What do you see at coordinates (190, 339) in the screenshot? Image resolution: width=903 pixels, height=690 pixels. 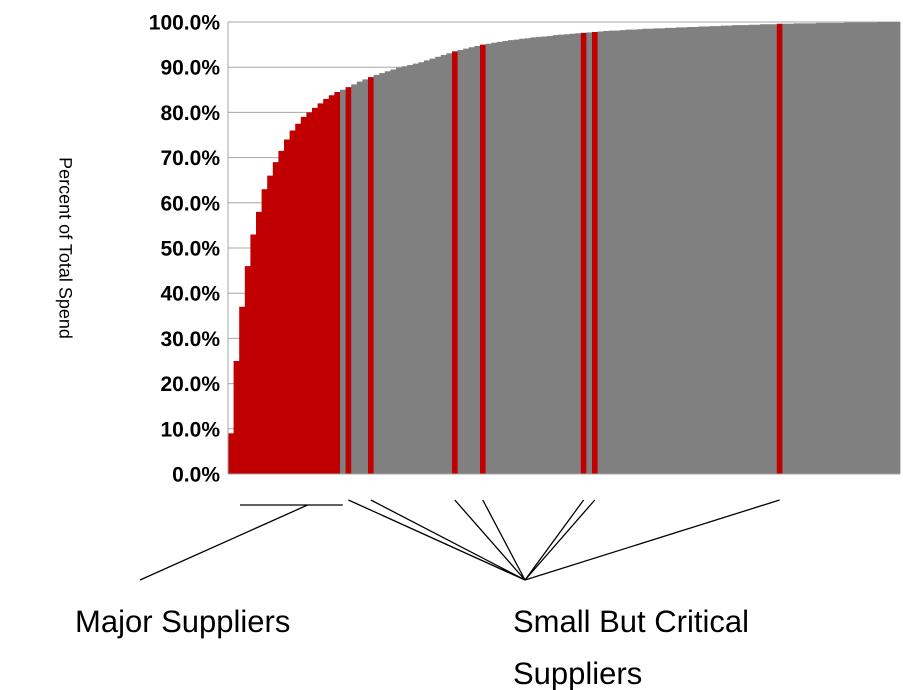 I see `y-tick-label: 30.0%` at bounding box center [190, 339].